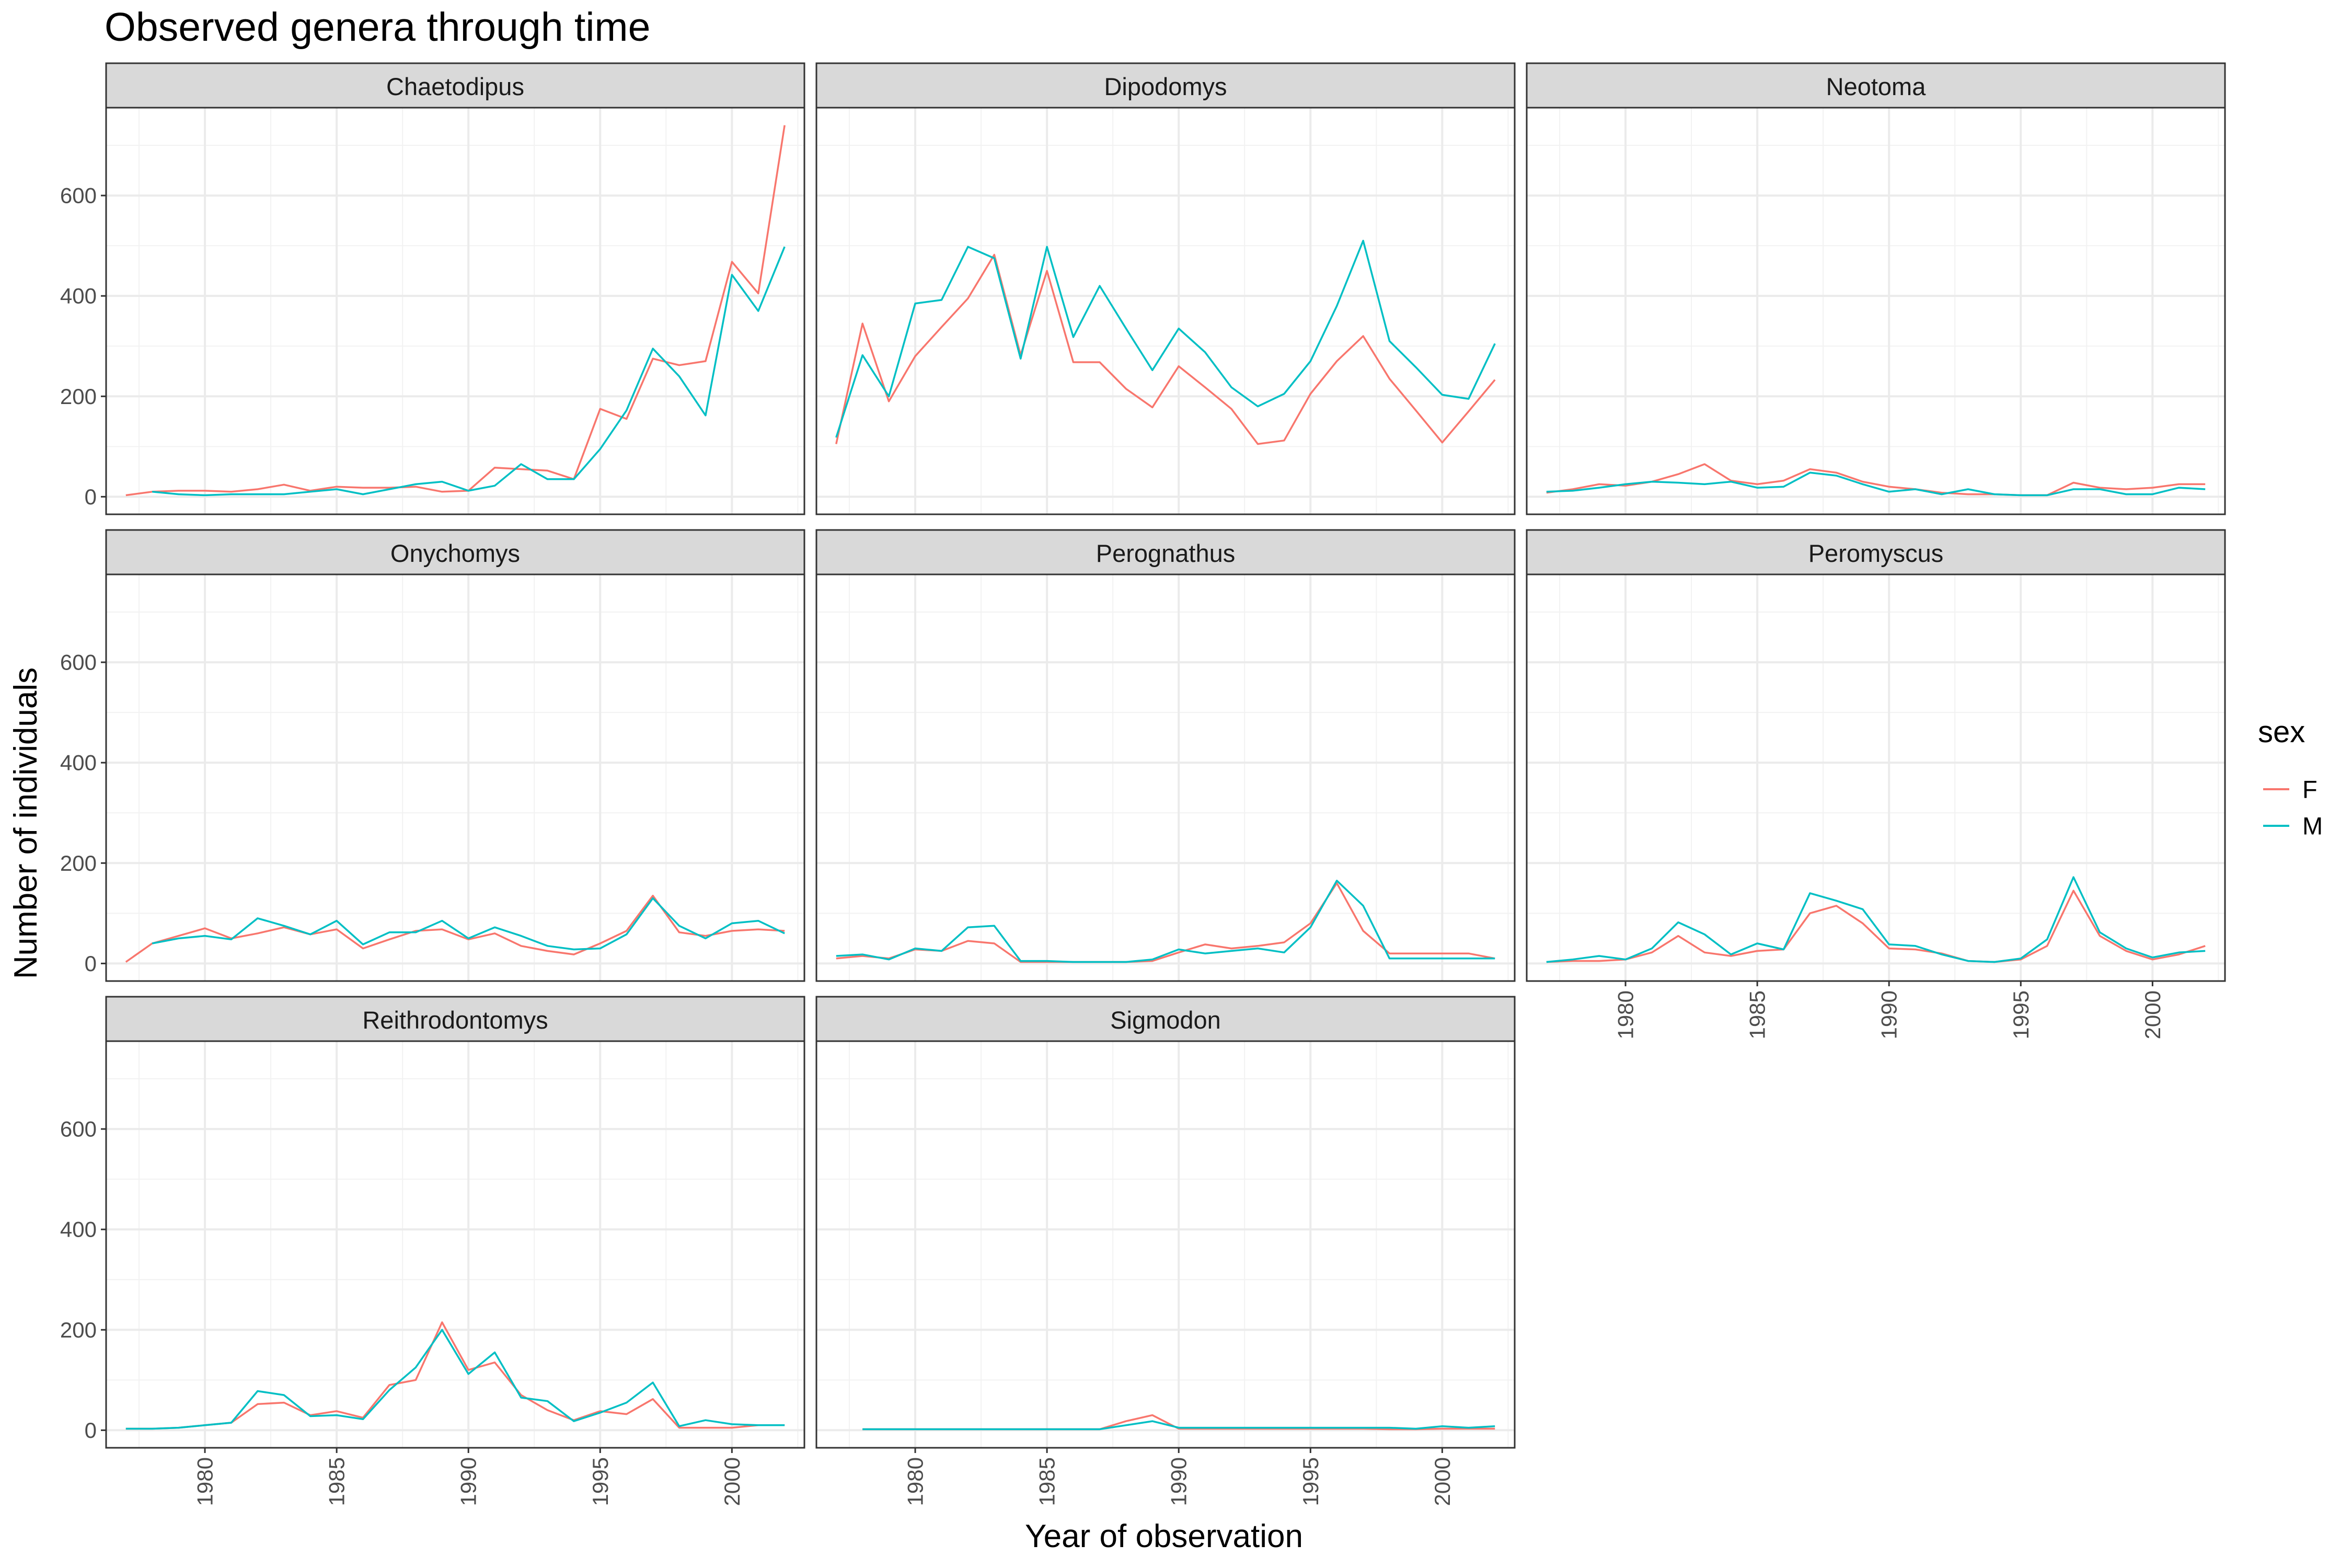 This screenshot has width=2352, height=1568. What do you see at coordinates (2312, 826) in the screenshot?
I see `legend-label: M` at bounding box center [2312, 826].